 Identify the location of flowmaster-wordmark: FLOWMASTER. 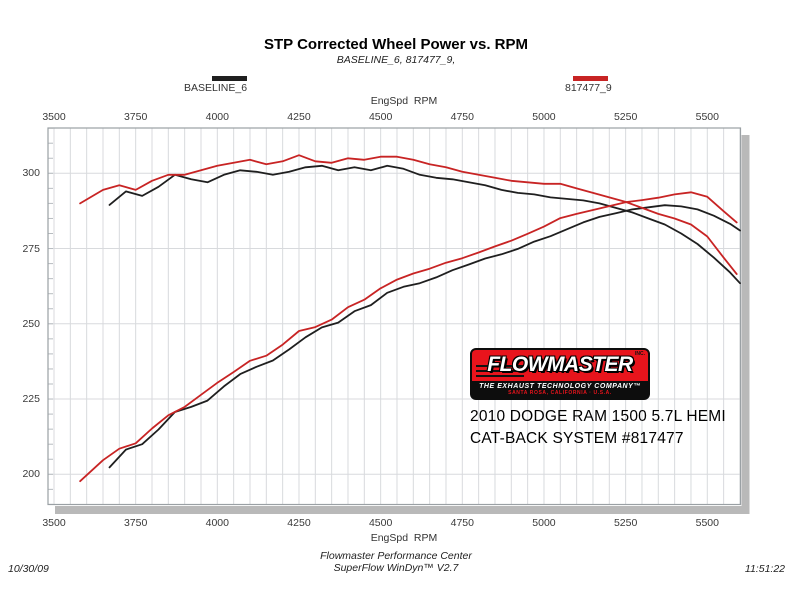
(560, 364).